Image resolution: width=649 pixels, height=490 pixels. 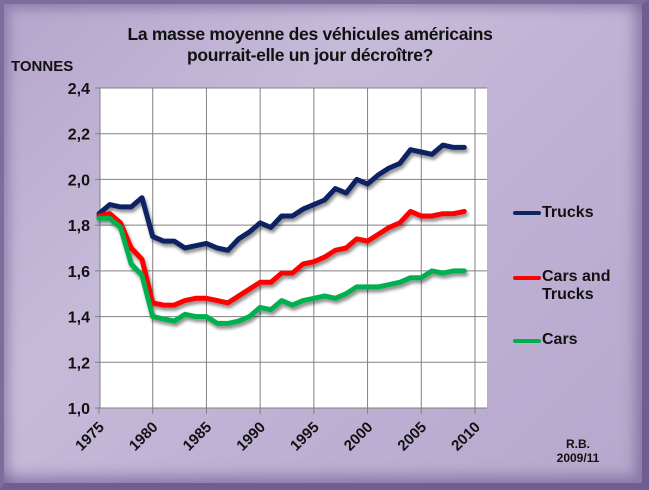 What do you see at coordinates (281, 258) in the screenshot?
I see `series-line-cars-and-trucks` at bounding box center [281, 258].